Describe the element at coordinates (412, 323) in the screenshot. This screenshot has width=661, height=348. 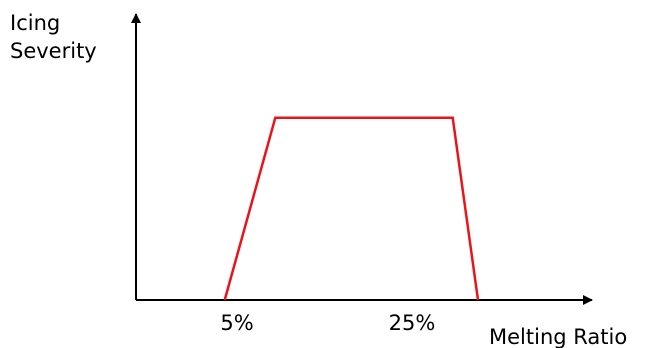
I see `x-tick-label-25-percent: 25%` at that location.